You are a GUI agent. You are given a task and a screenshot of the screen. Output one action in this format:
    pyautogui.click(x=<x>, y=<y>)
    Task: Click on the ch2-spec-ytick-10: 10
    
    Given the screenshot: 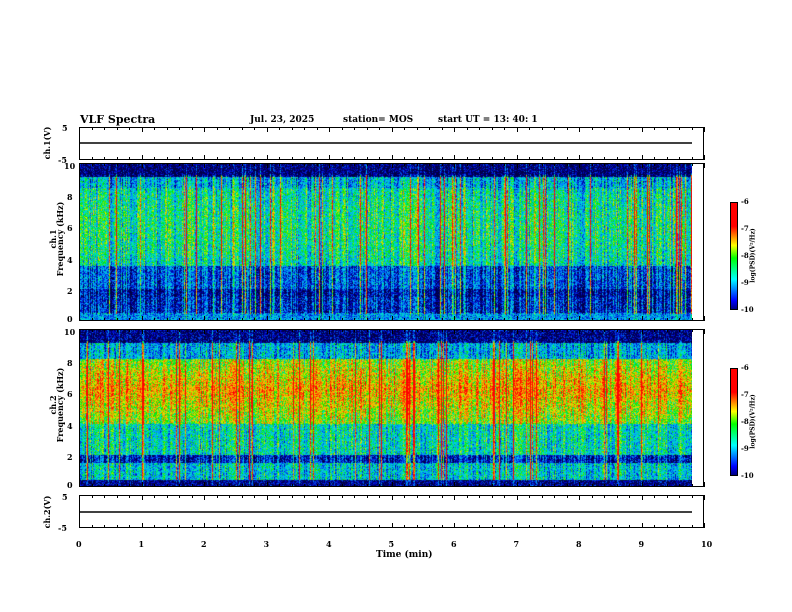 What is the action you would take?
    pyautogui.click(x=70, y=332)
    